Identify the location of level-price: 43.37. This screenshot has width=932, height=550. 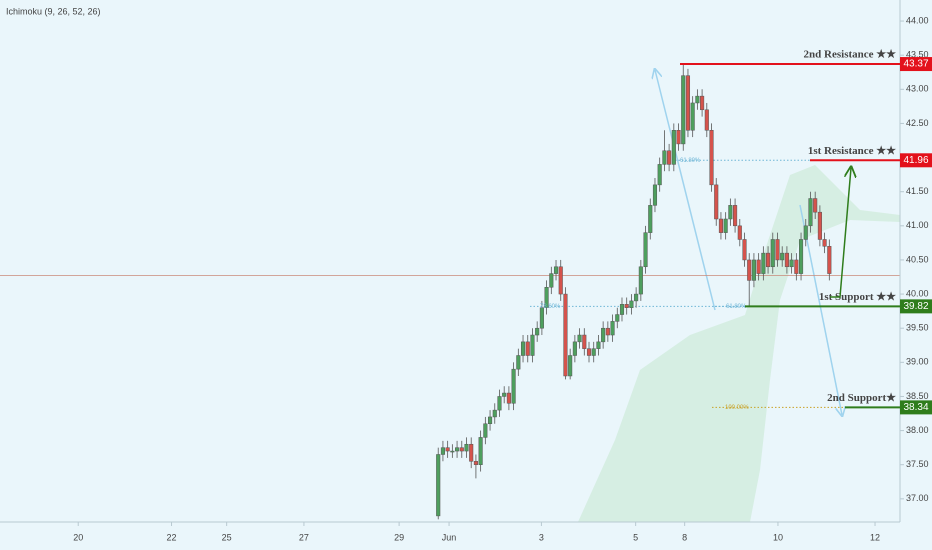
(915, 64).